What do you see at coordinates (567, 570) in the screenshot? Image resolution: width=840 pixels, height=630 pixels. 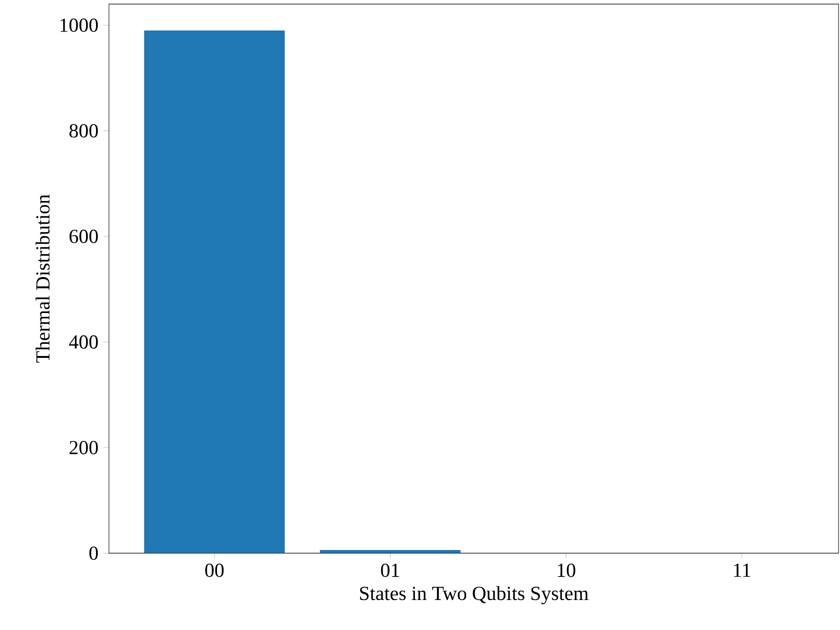 I see `x-tick-label: 10` at bounding box center [567, 570].